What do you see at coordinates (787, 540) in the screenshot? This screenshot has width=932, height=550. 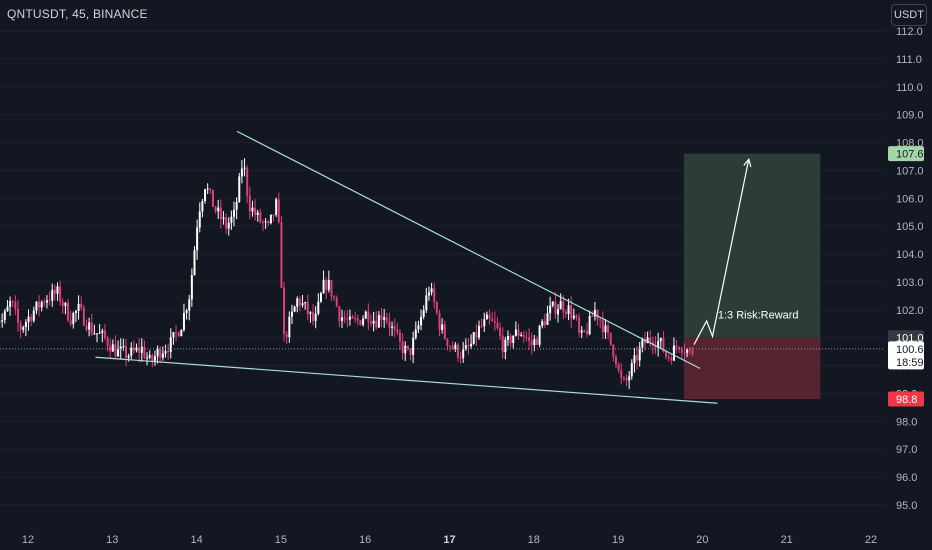 I see `x-tick-label: 21` at bounding box center [787, 540].